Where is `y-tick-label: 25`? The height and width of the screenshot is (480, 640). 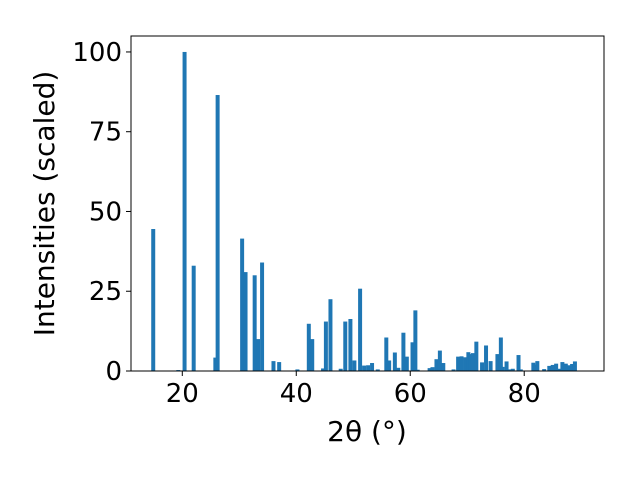
y-tick-label: 25 is located at coordinates (105, 292).